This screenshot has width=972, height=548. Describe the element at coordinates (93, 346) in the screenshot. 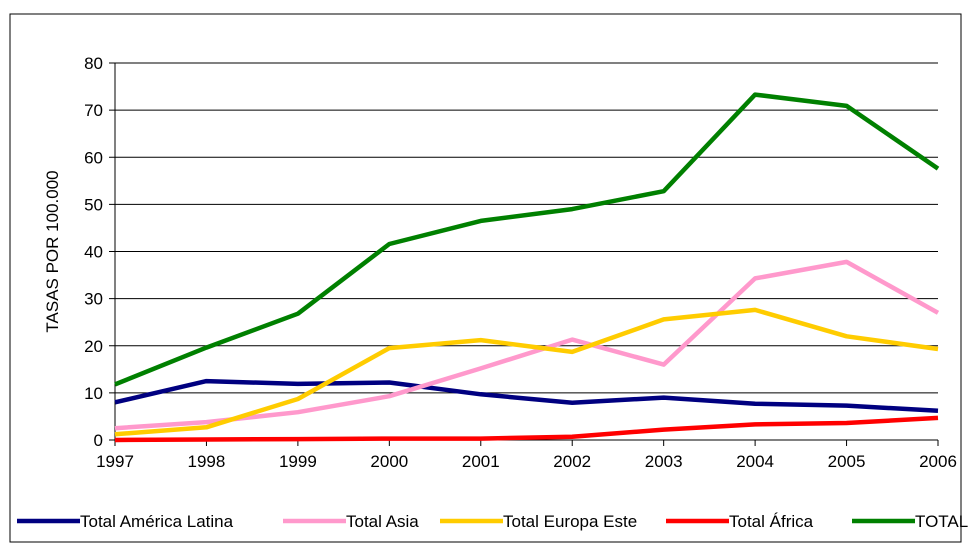

I see `y-tick-label: 20` at that location.